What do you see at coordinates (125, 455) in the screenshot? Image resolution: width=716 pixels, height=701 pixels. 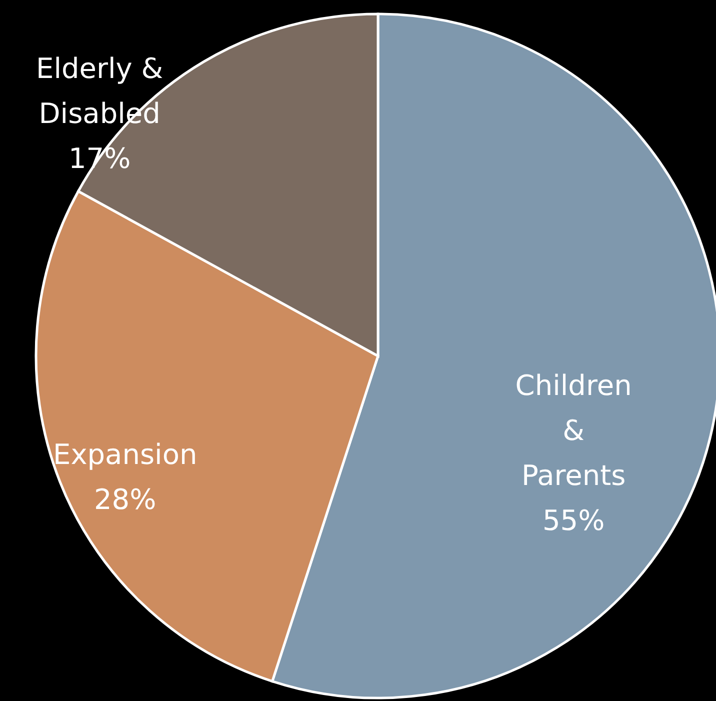 I see `slice-label: Expansion` at bounding box center [125, 455].